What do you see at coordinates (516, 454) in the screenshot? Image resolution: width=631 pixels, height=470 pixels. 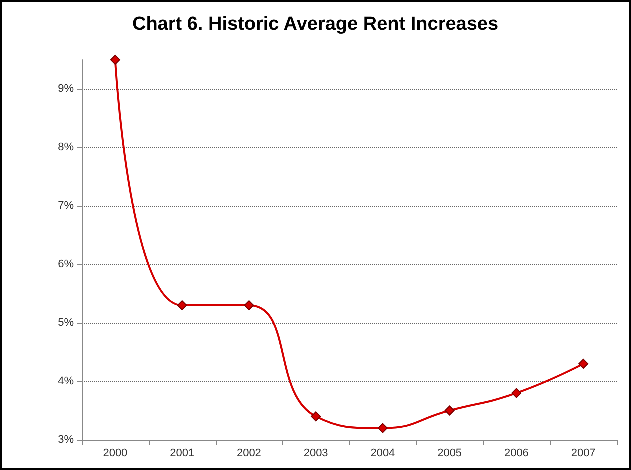 I see `x-tick-label: 2006` at bounding box center [516, 454].